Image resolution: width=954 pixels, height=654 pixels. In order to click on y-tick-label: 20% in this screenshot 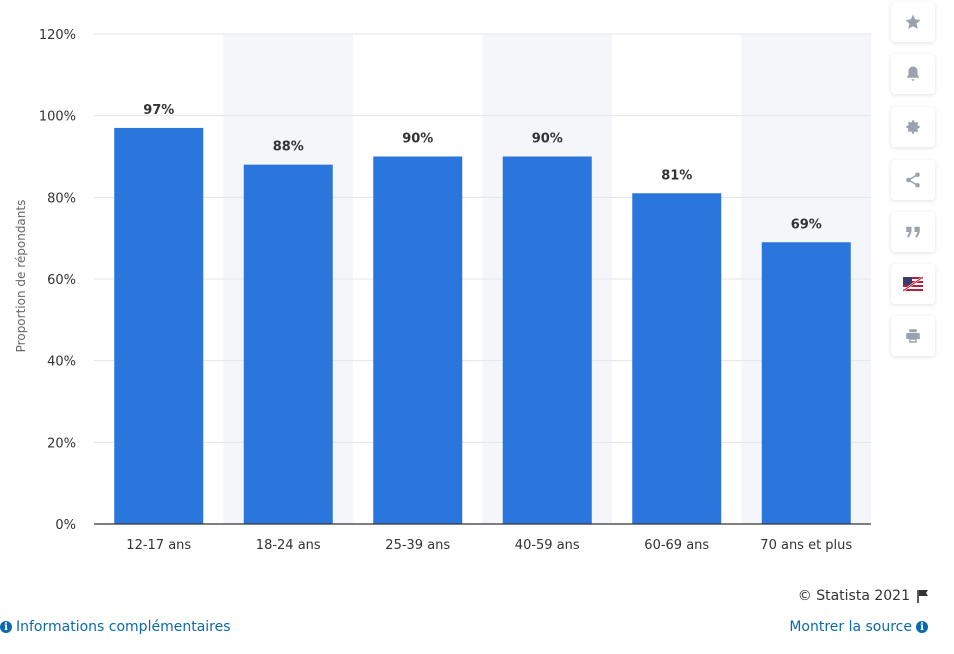, I will do `click(61, 443)`.